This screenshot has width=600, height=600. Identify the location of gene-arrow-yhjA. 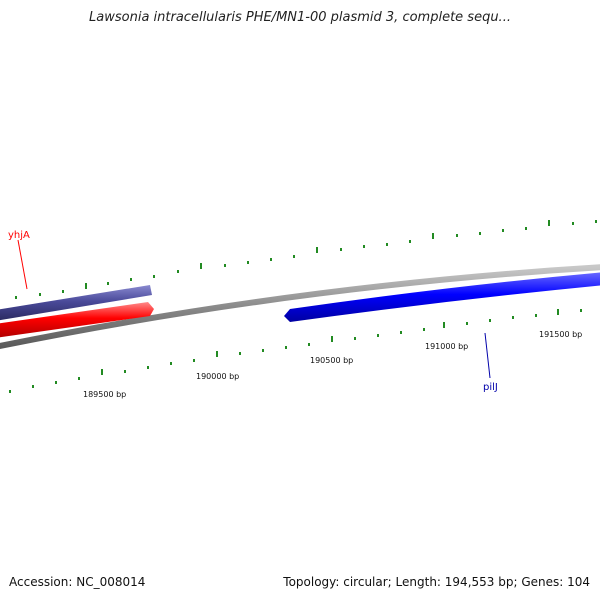
(77, 320).